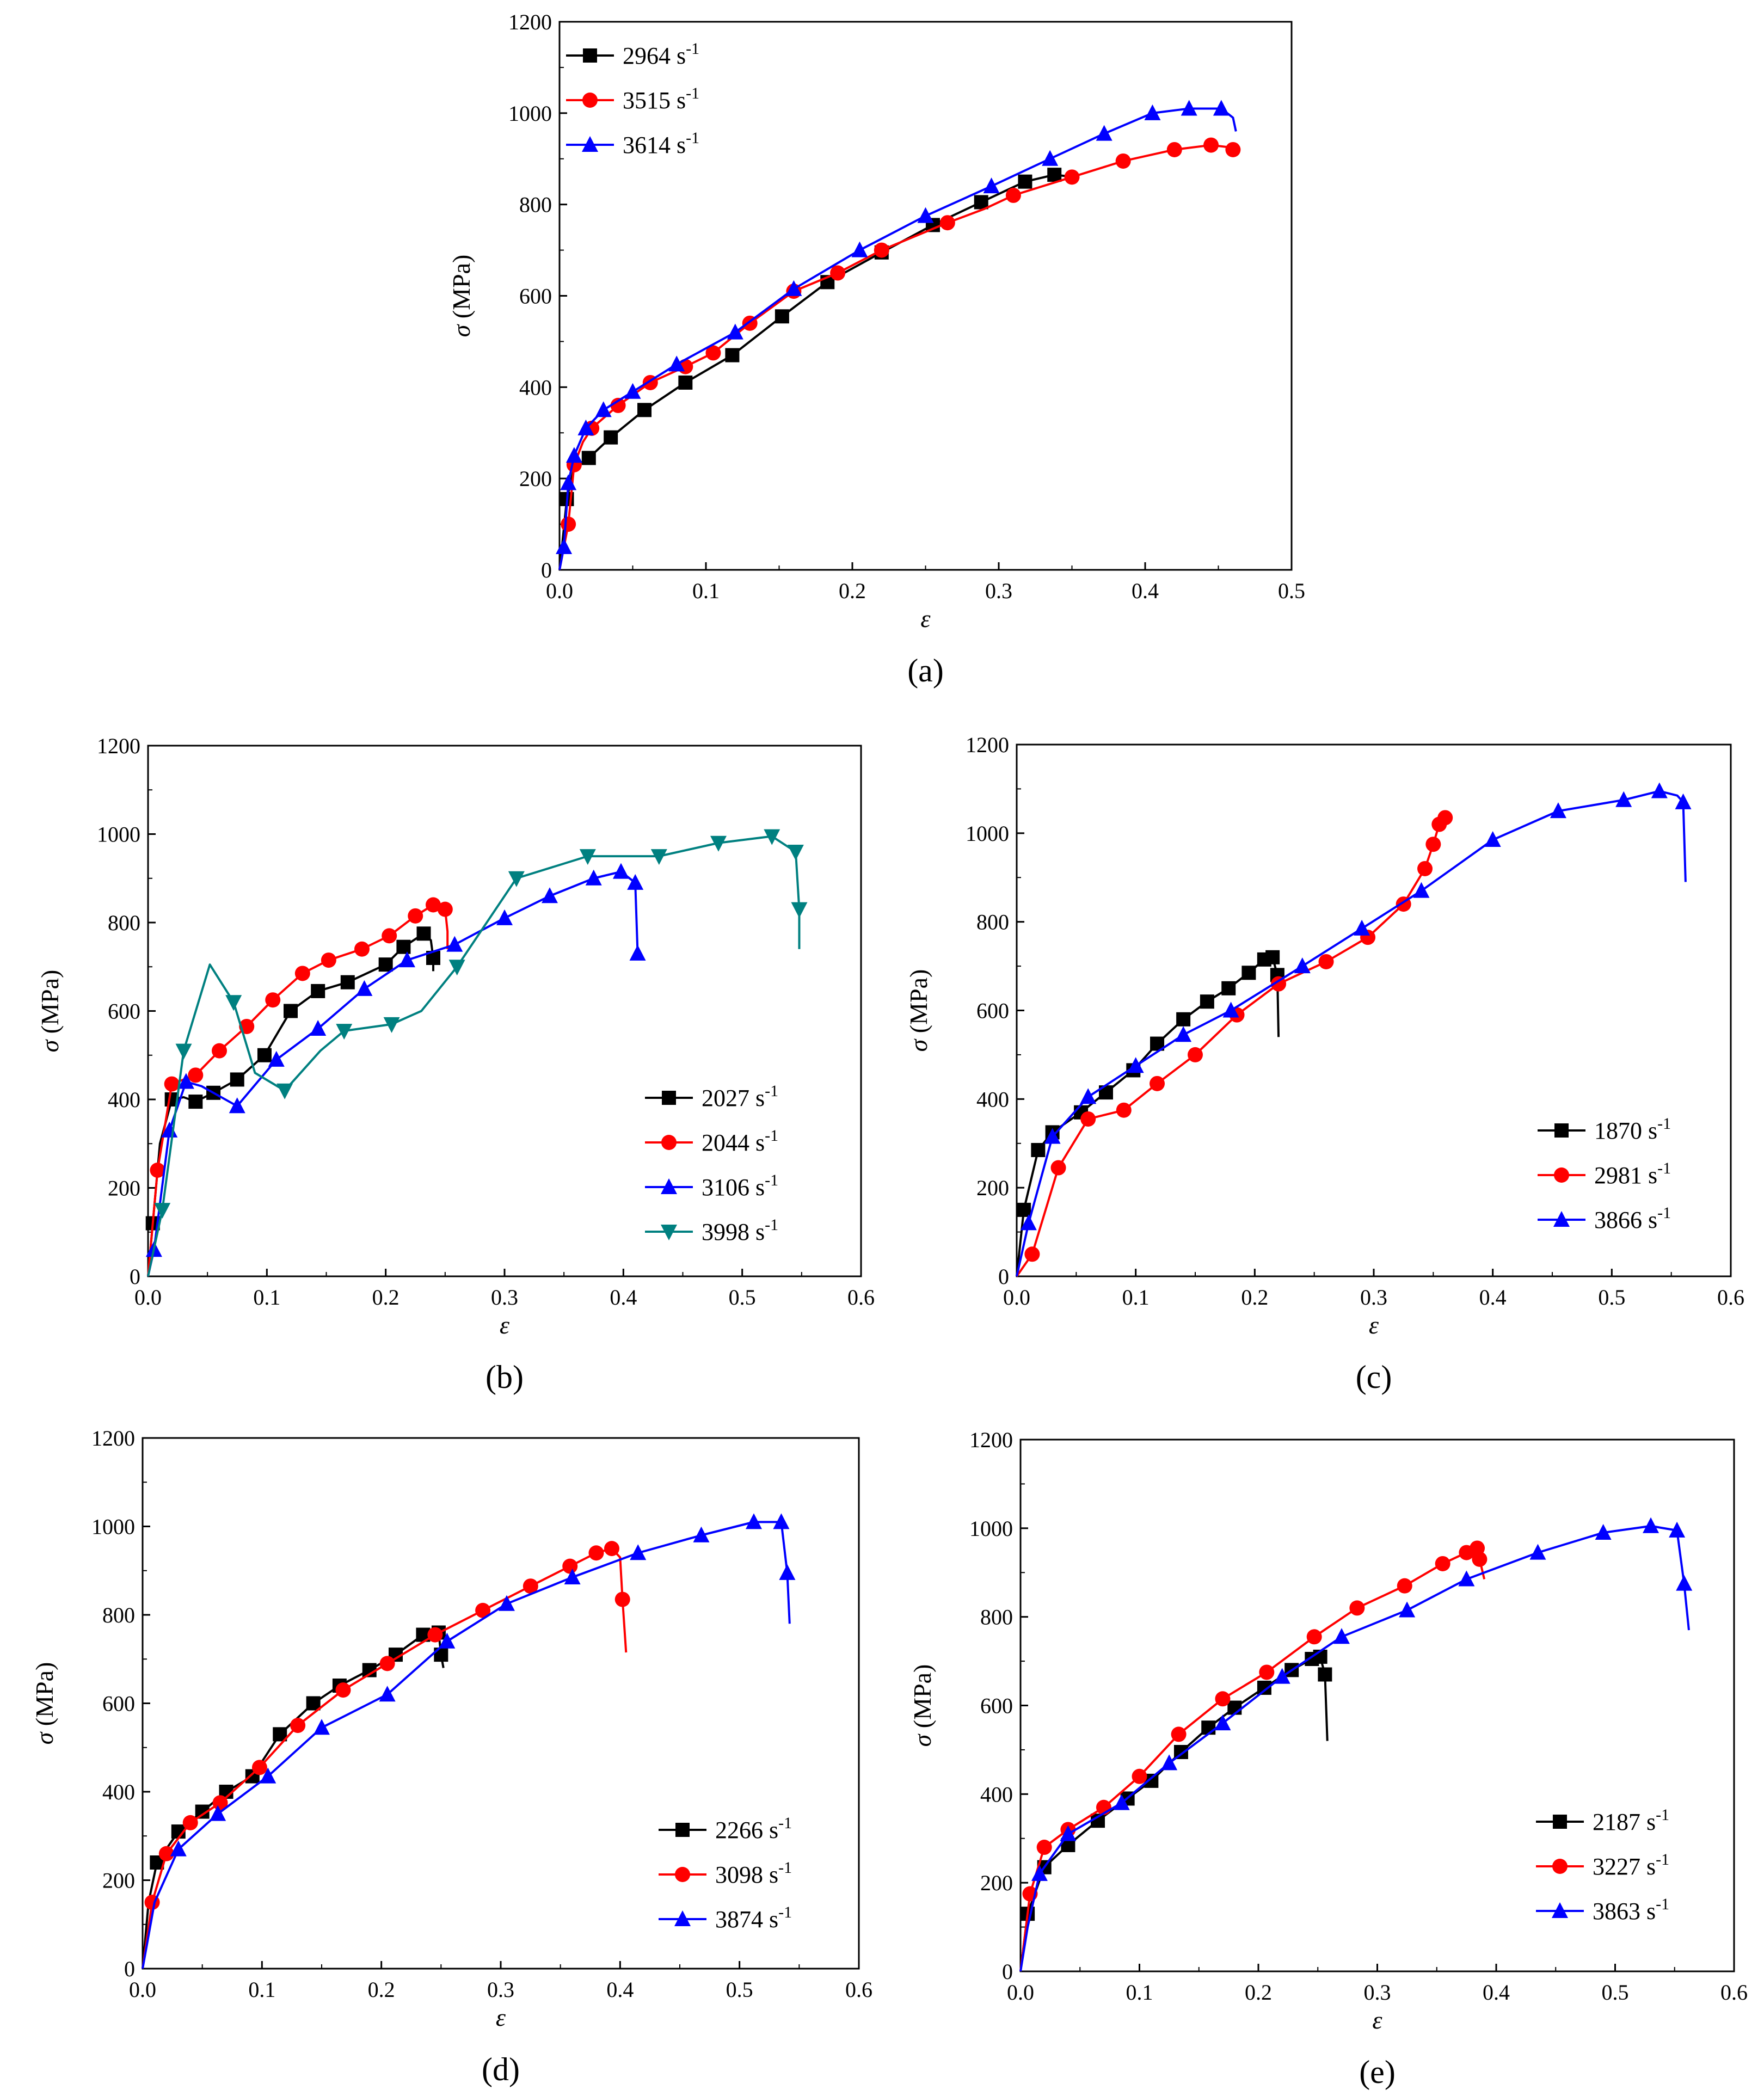 Image resolution: width=1764 pixels, height=2096 pixels. What do you see at coordinates (1632, 1218) in the screenshot?
I see `legend-entry: 3866 s-1` at bounding box center [1632, 1218].